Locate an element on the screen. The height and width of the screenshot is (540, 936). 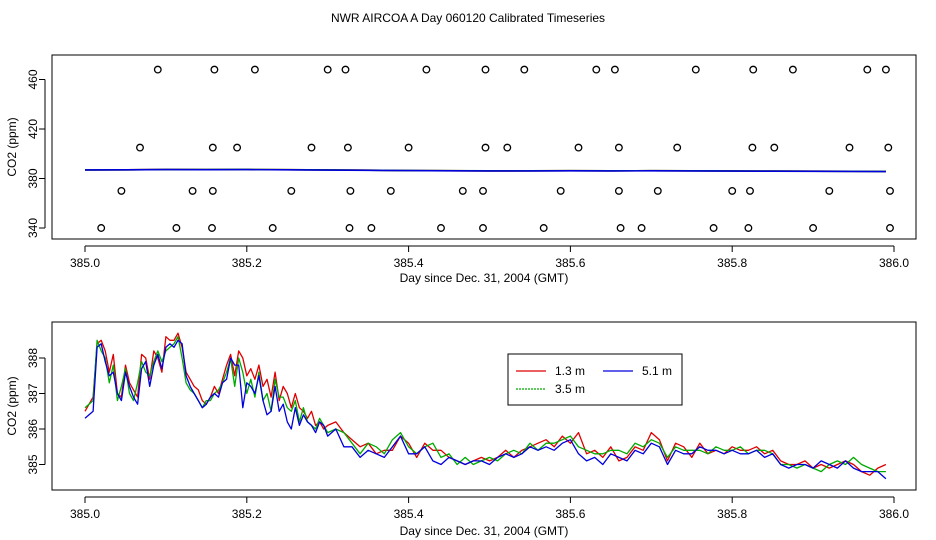
timeseries-y-axis-label: CO2 (ppm) is located at coordinates (12, 405).